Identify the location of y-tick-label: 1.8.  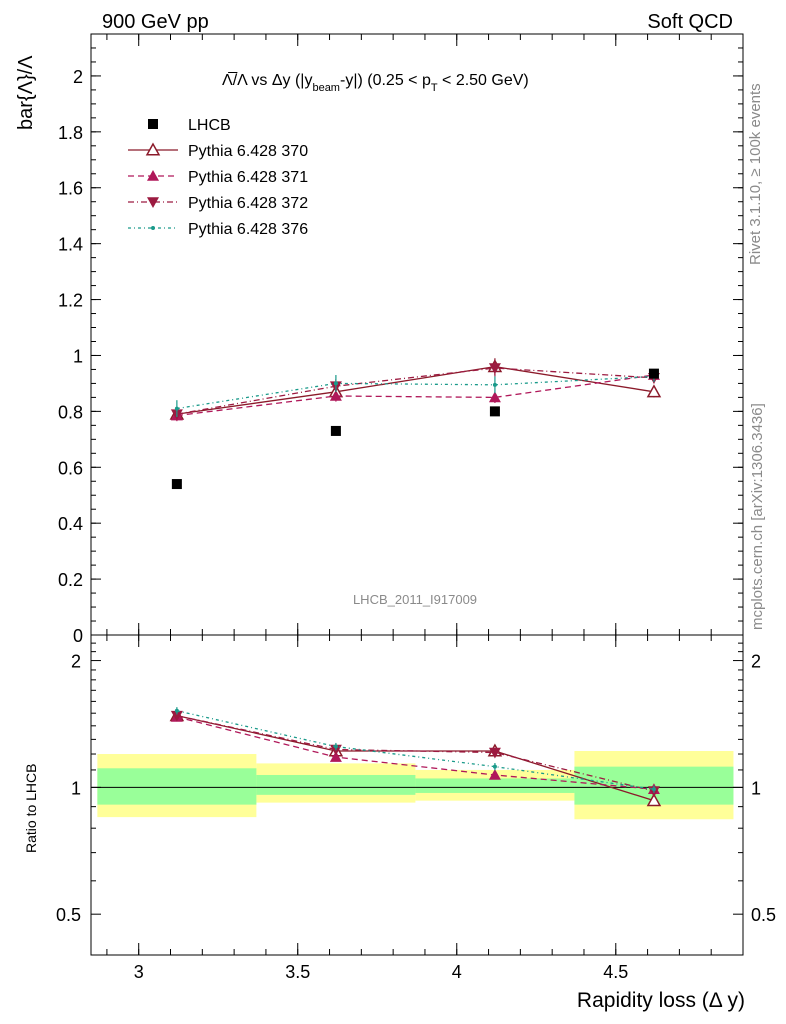
(70, 133).